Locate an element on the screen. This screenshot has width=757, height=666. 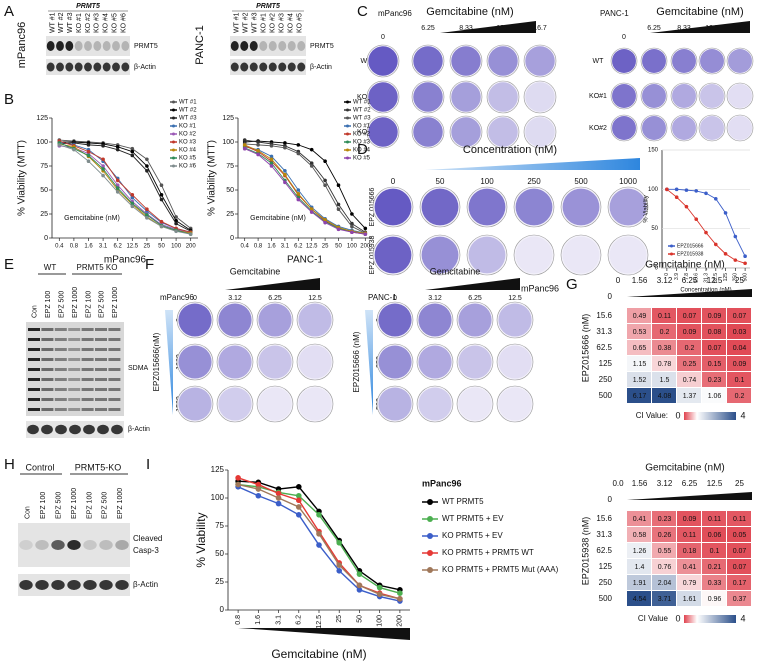
label: PRMT5 KO is located at coordinates (97, 267).